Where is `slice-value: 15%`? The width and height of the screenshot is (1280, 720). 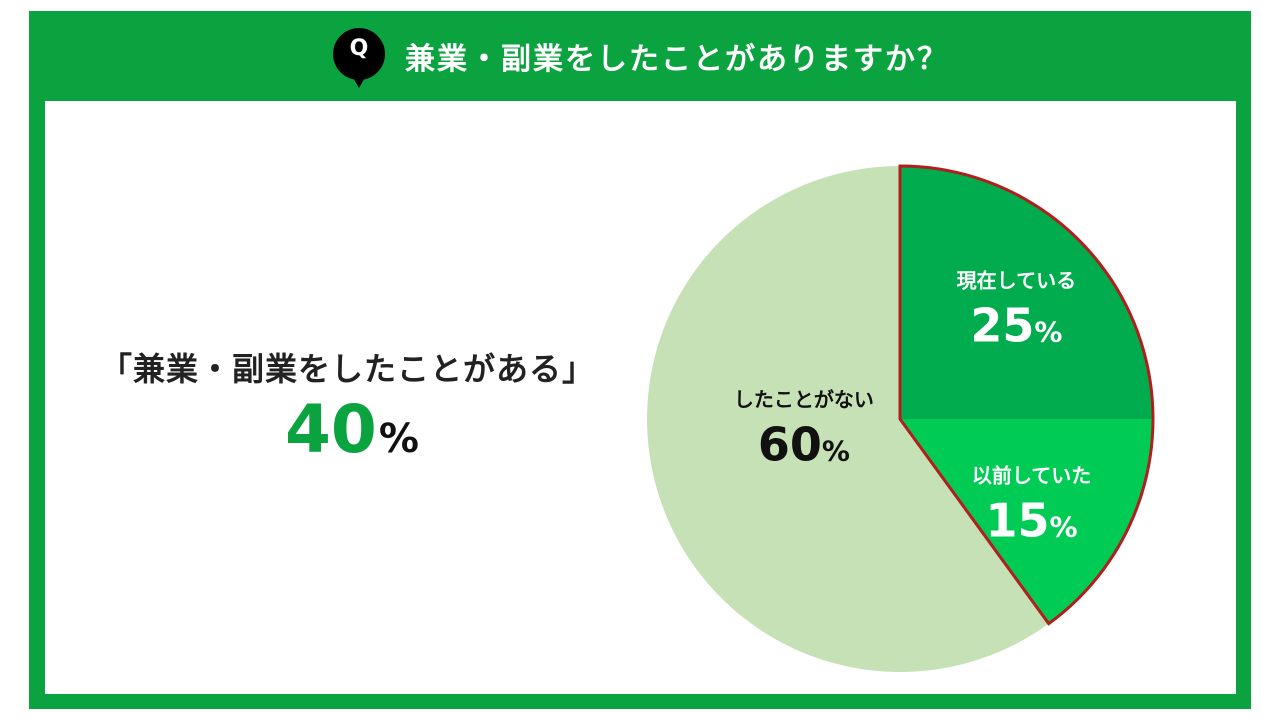 slice-value: 15% is located at coordinates (1032, 520).